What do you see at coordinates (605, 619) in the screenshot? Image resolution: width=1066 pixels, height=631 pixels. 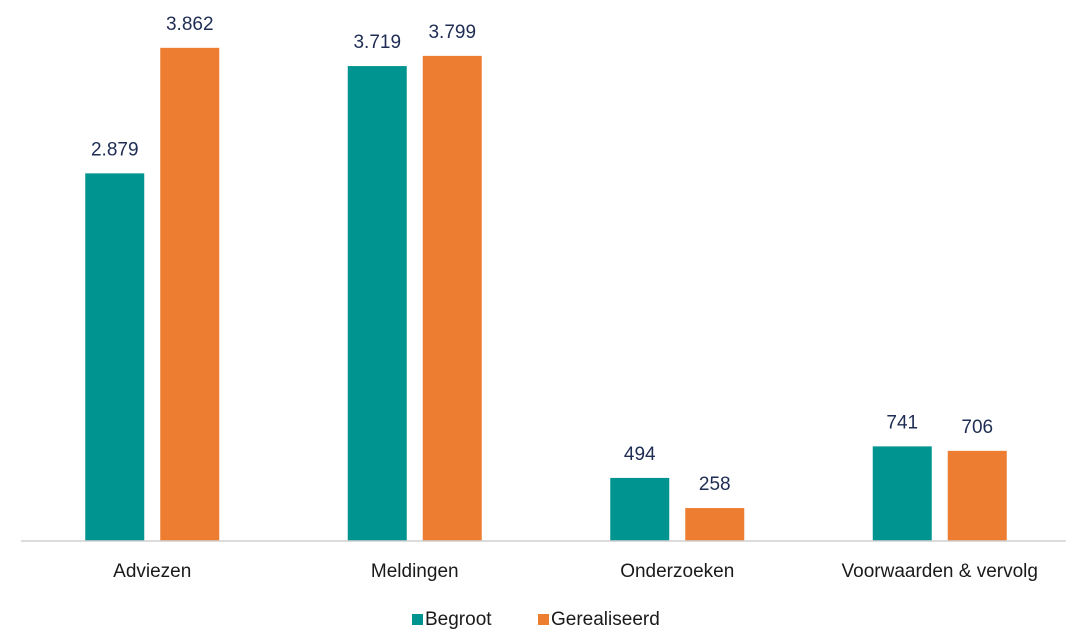 I see `legend-label: Gerealiseerd` at bounding box center [605, 619].